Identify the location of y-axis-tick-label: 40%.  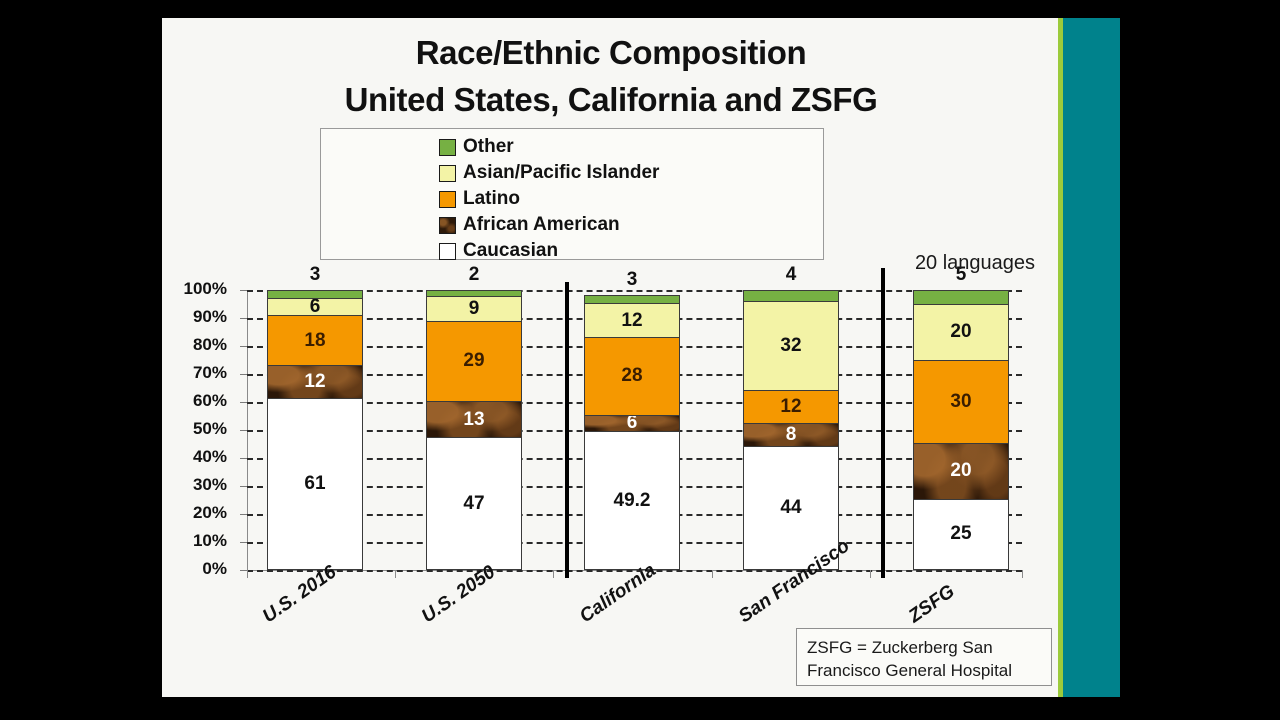
(209, 456).